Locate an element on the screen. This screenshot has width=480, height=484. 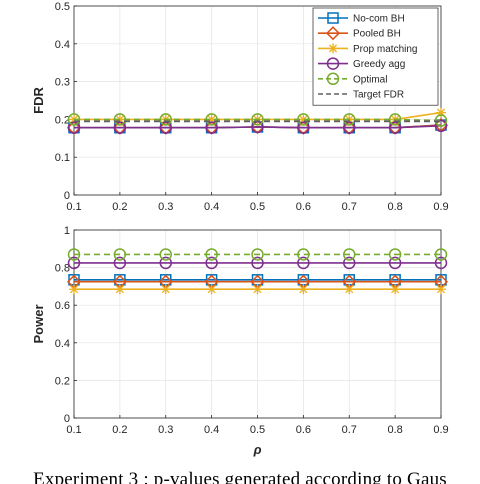
legend-marker-no-com-bh is located at coordinates (333, 18).